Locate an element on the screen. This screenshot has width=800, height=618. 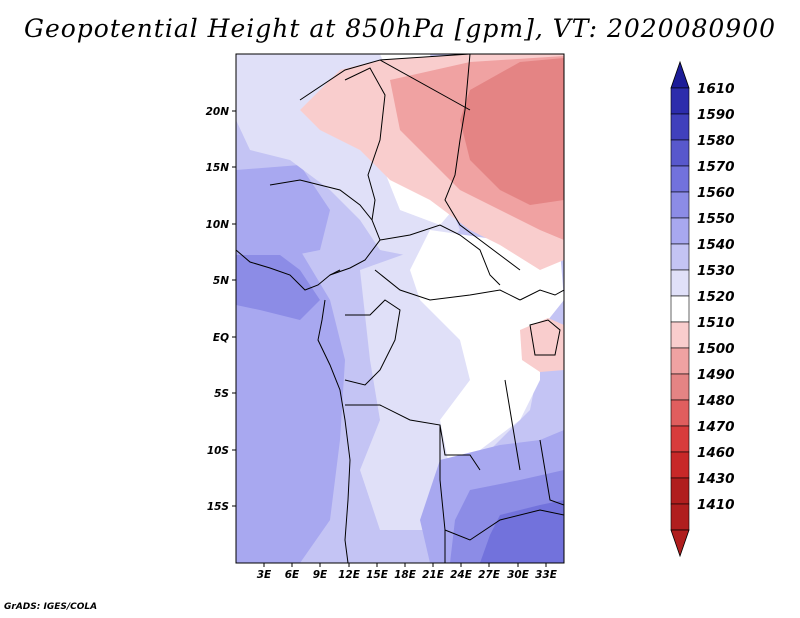
lon-label: 15E is located at coordinates (377, 575).